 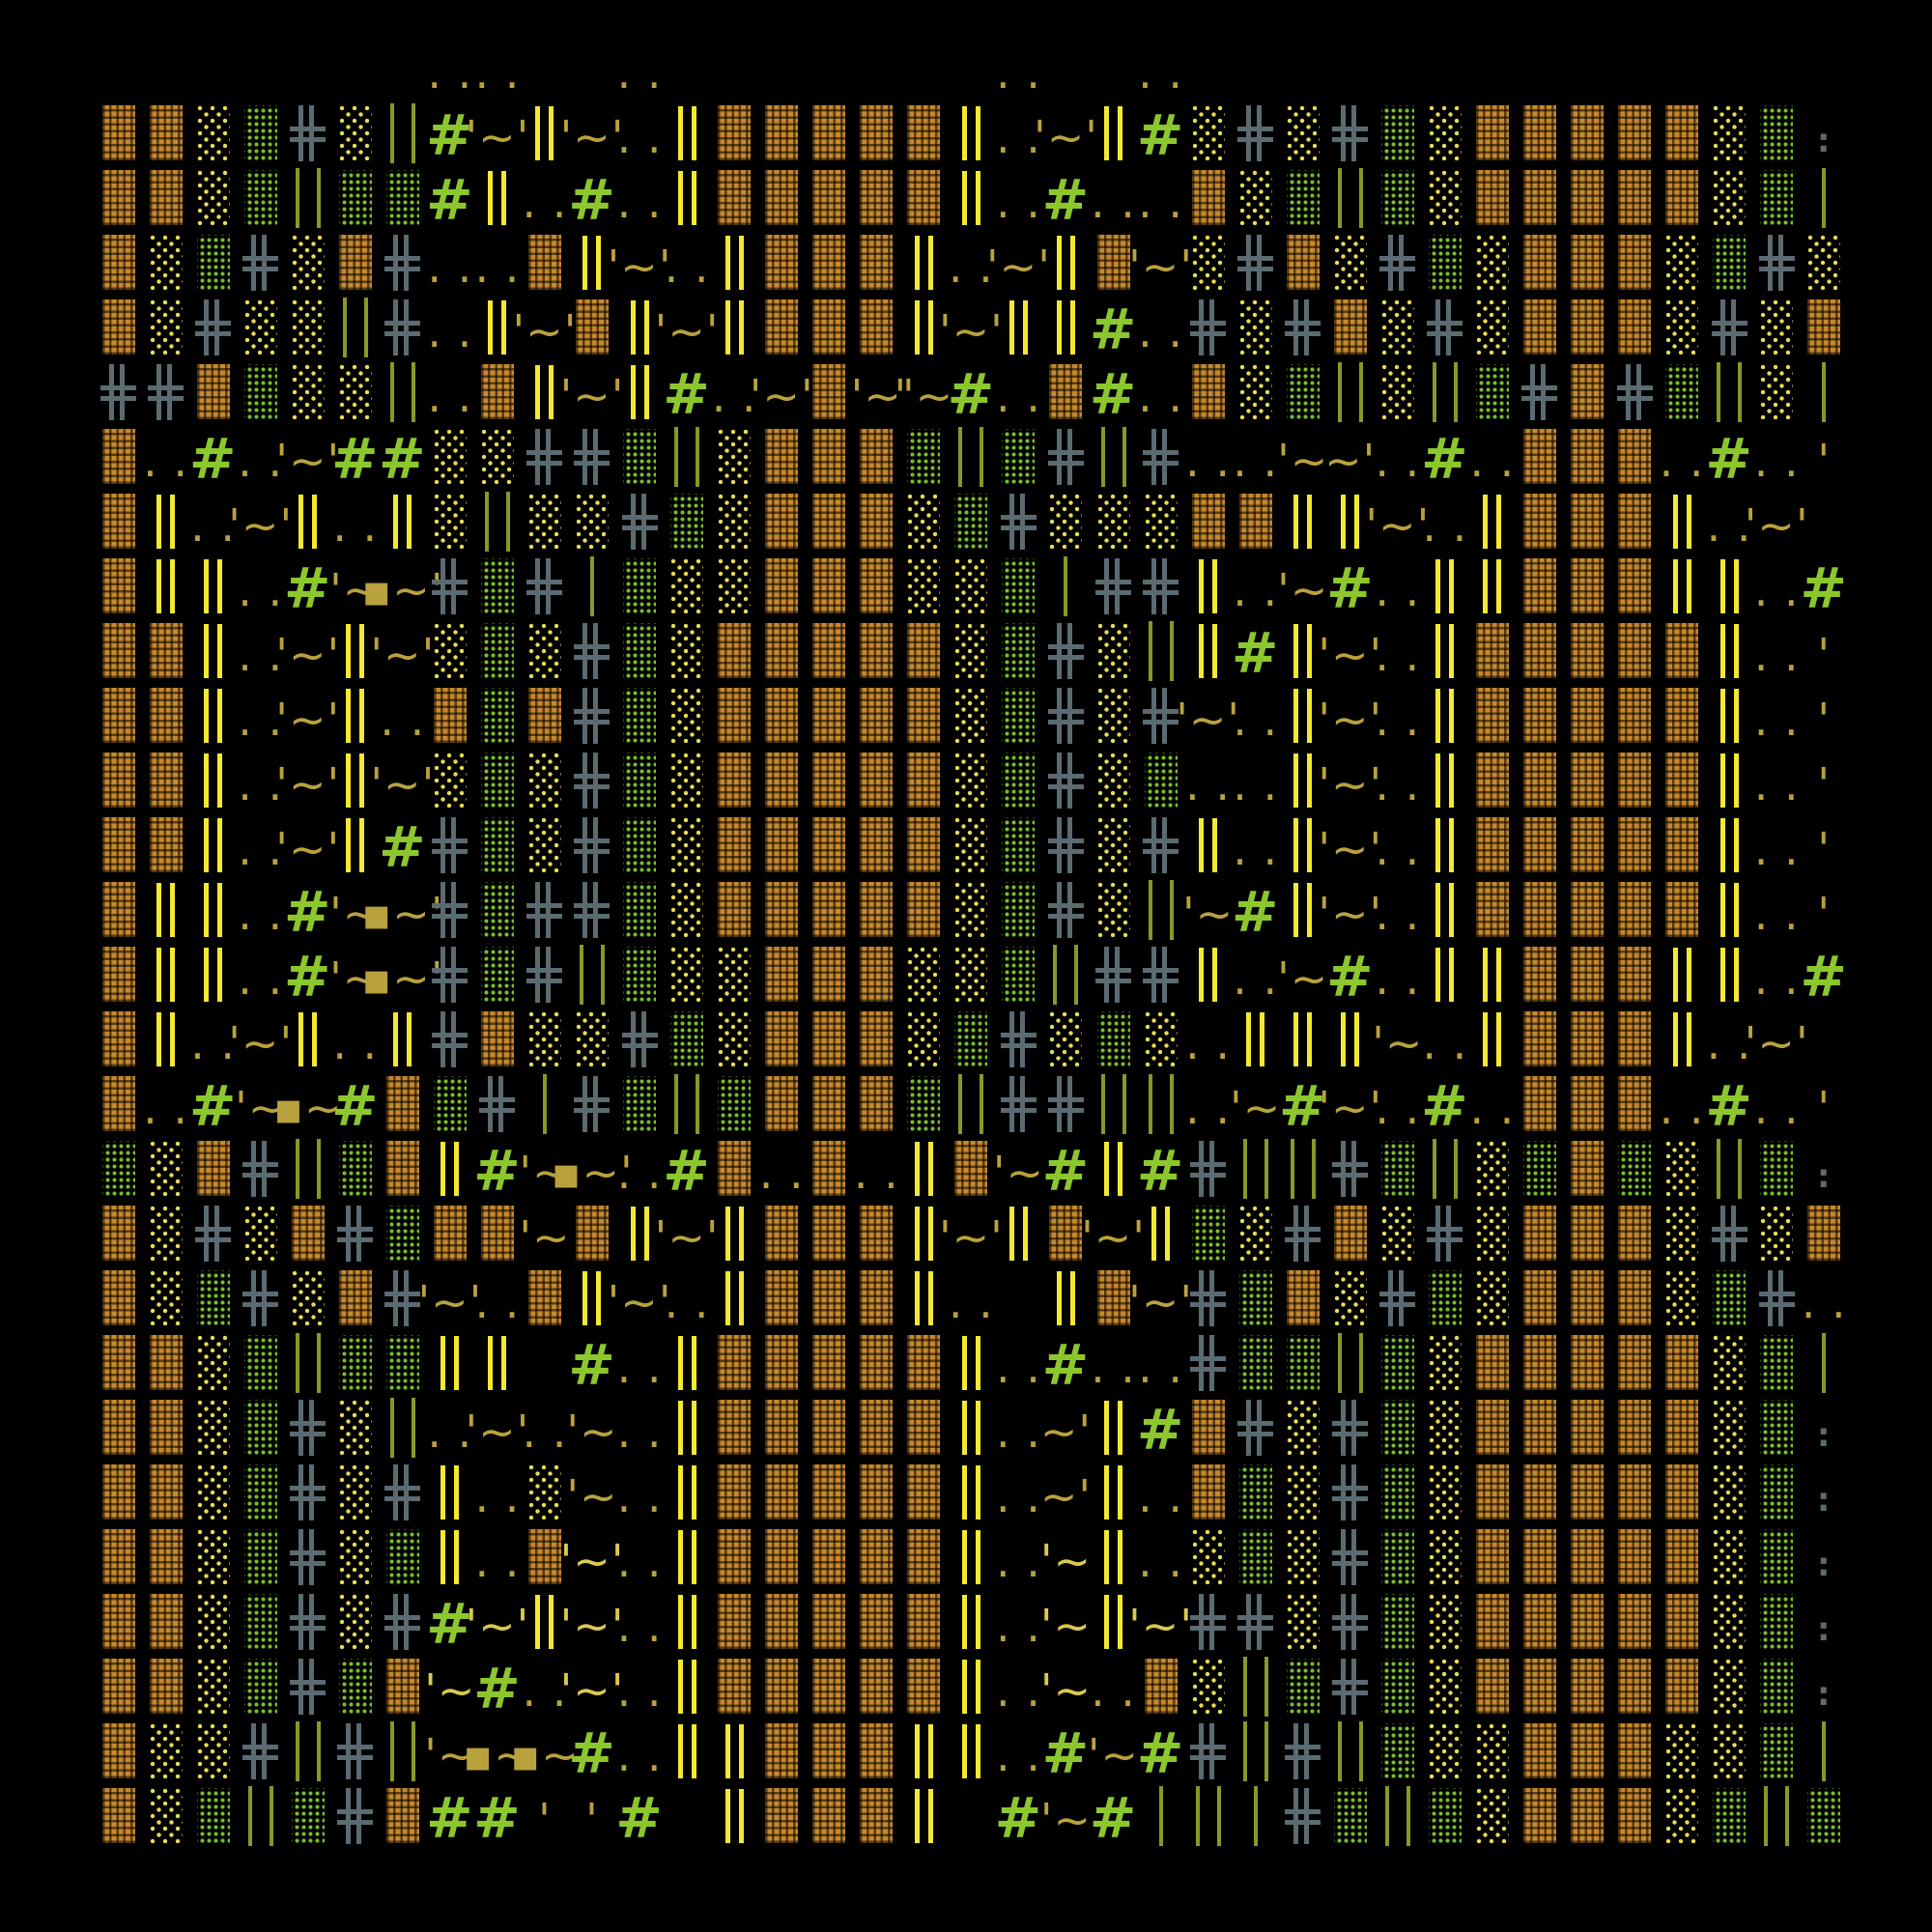 What do you see at coordinates (639, 1297) in the screenshot?
I see `glyph-cell: '~'` at bounding box center [639, 1297].